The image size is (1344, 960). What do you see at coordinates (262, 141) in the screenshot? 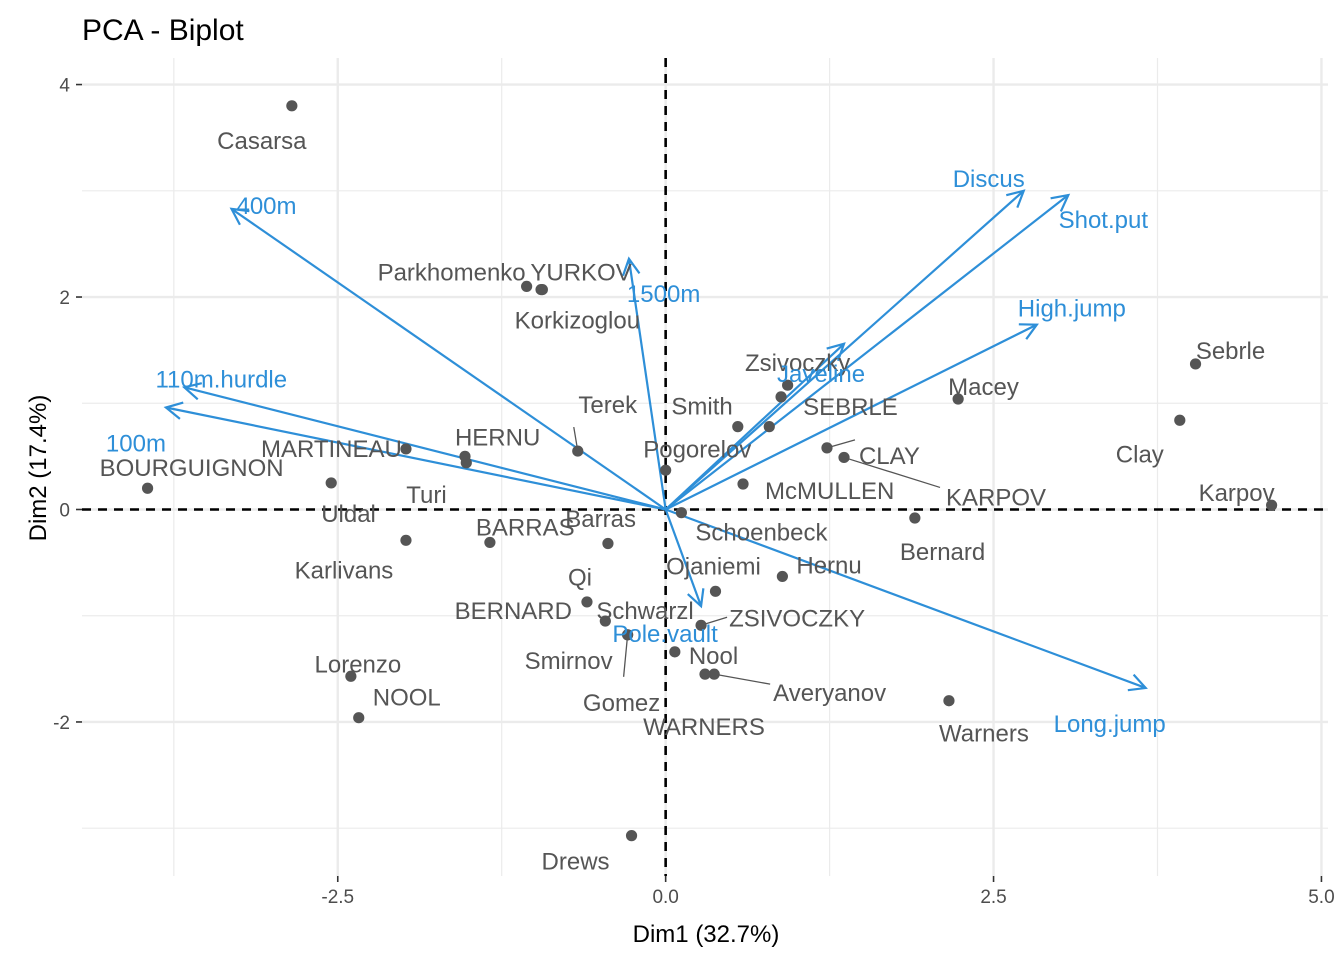
I see `individual-label: Casarsa` at bounding box center [262, 141].